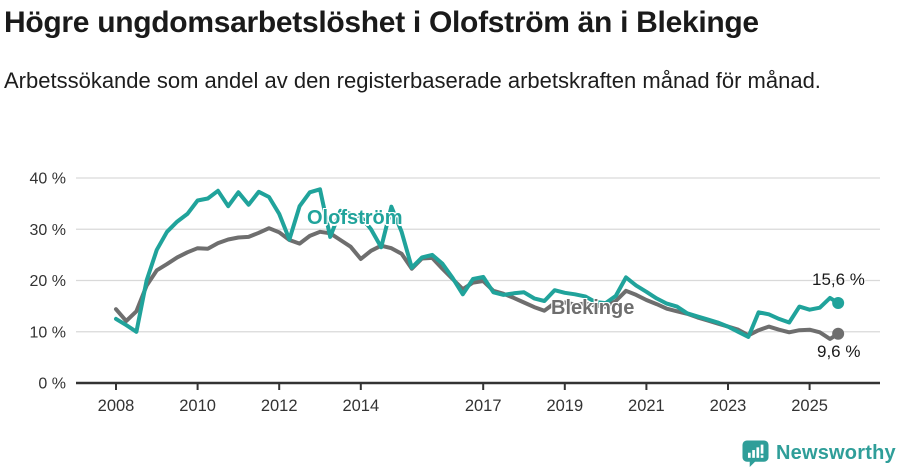  I want to click on y-tick-label-30: 30 %, so click(48, 230).